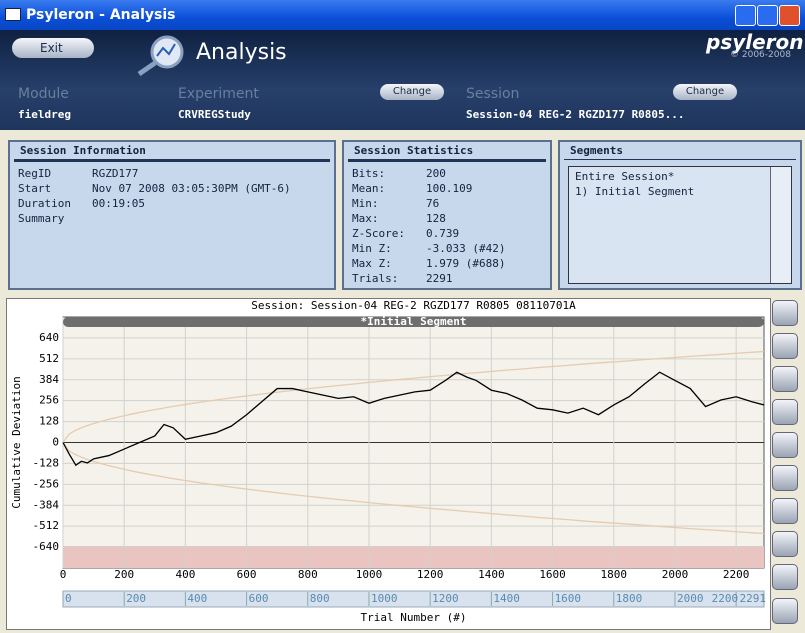  What do you see at coordinates (436, 218) in the screenshot?
I see `row-value: 128` at bounding box center [436, 218].